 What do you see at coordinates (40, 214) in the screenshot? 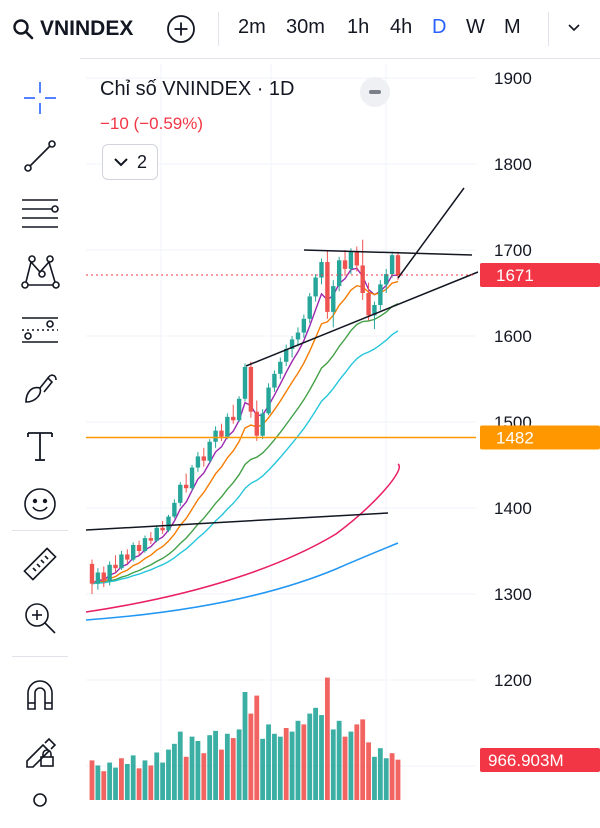
I see `fib-retracement-icon` at bounding box center [40, 214].